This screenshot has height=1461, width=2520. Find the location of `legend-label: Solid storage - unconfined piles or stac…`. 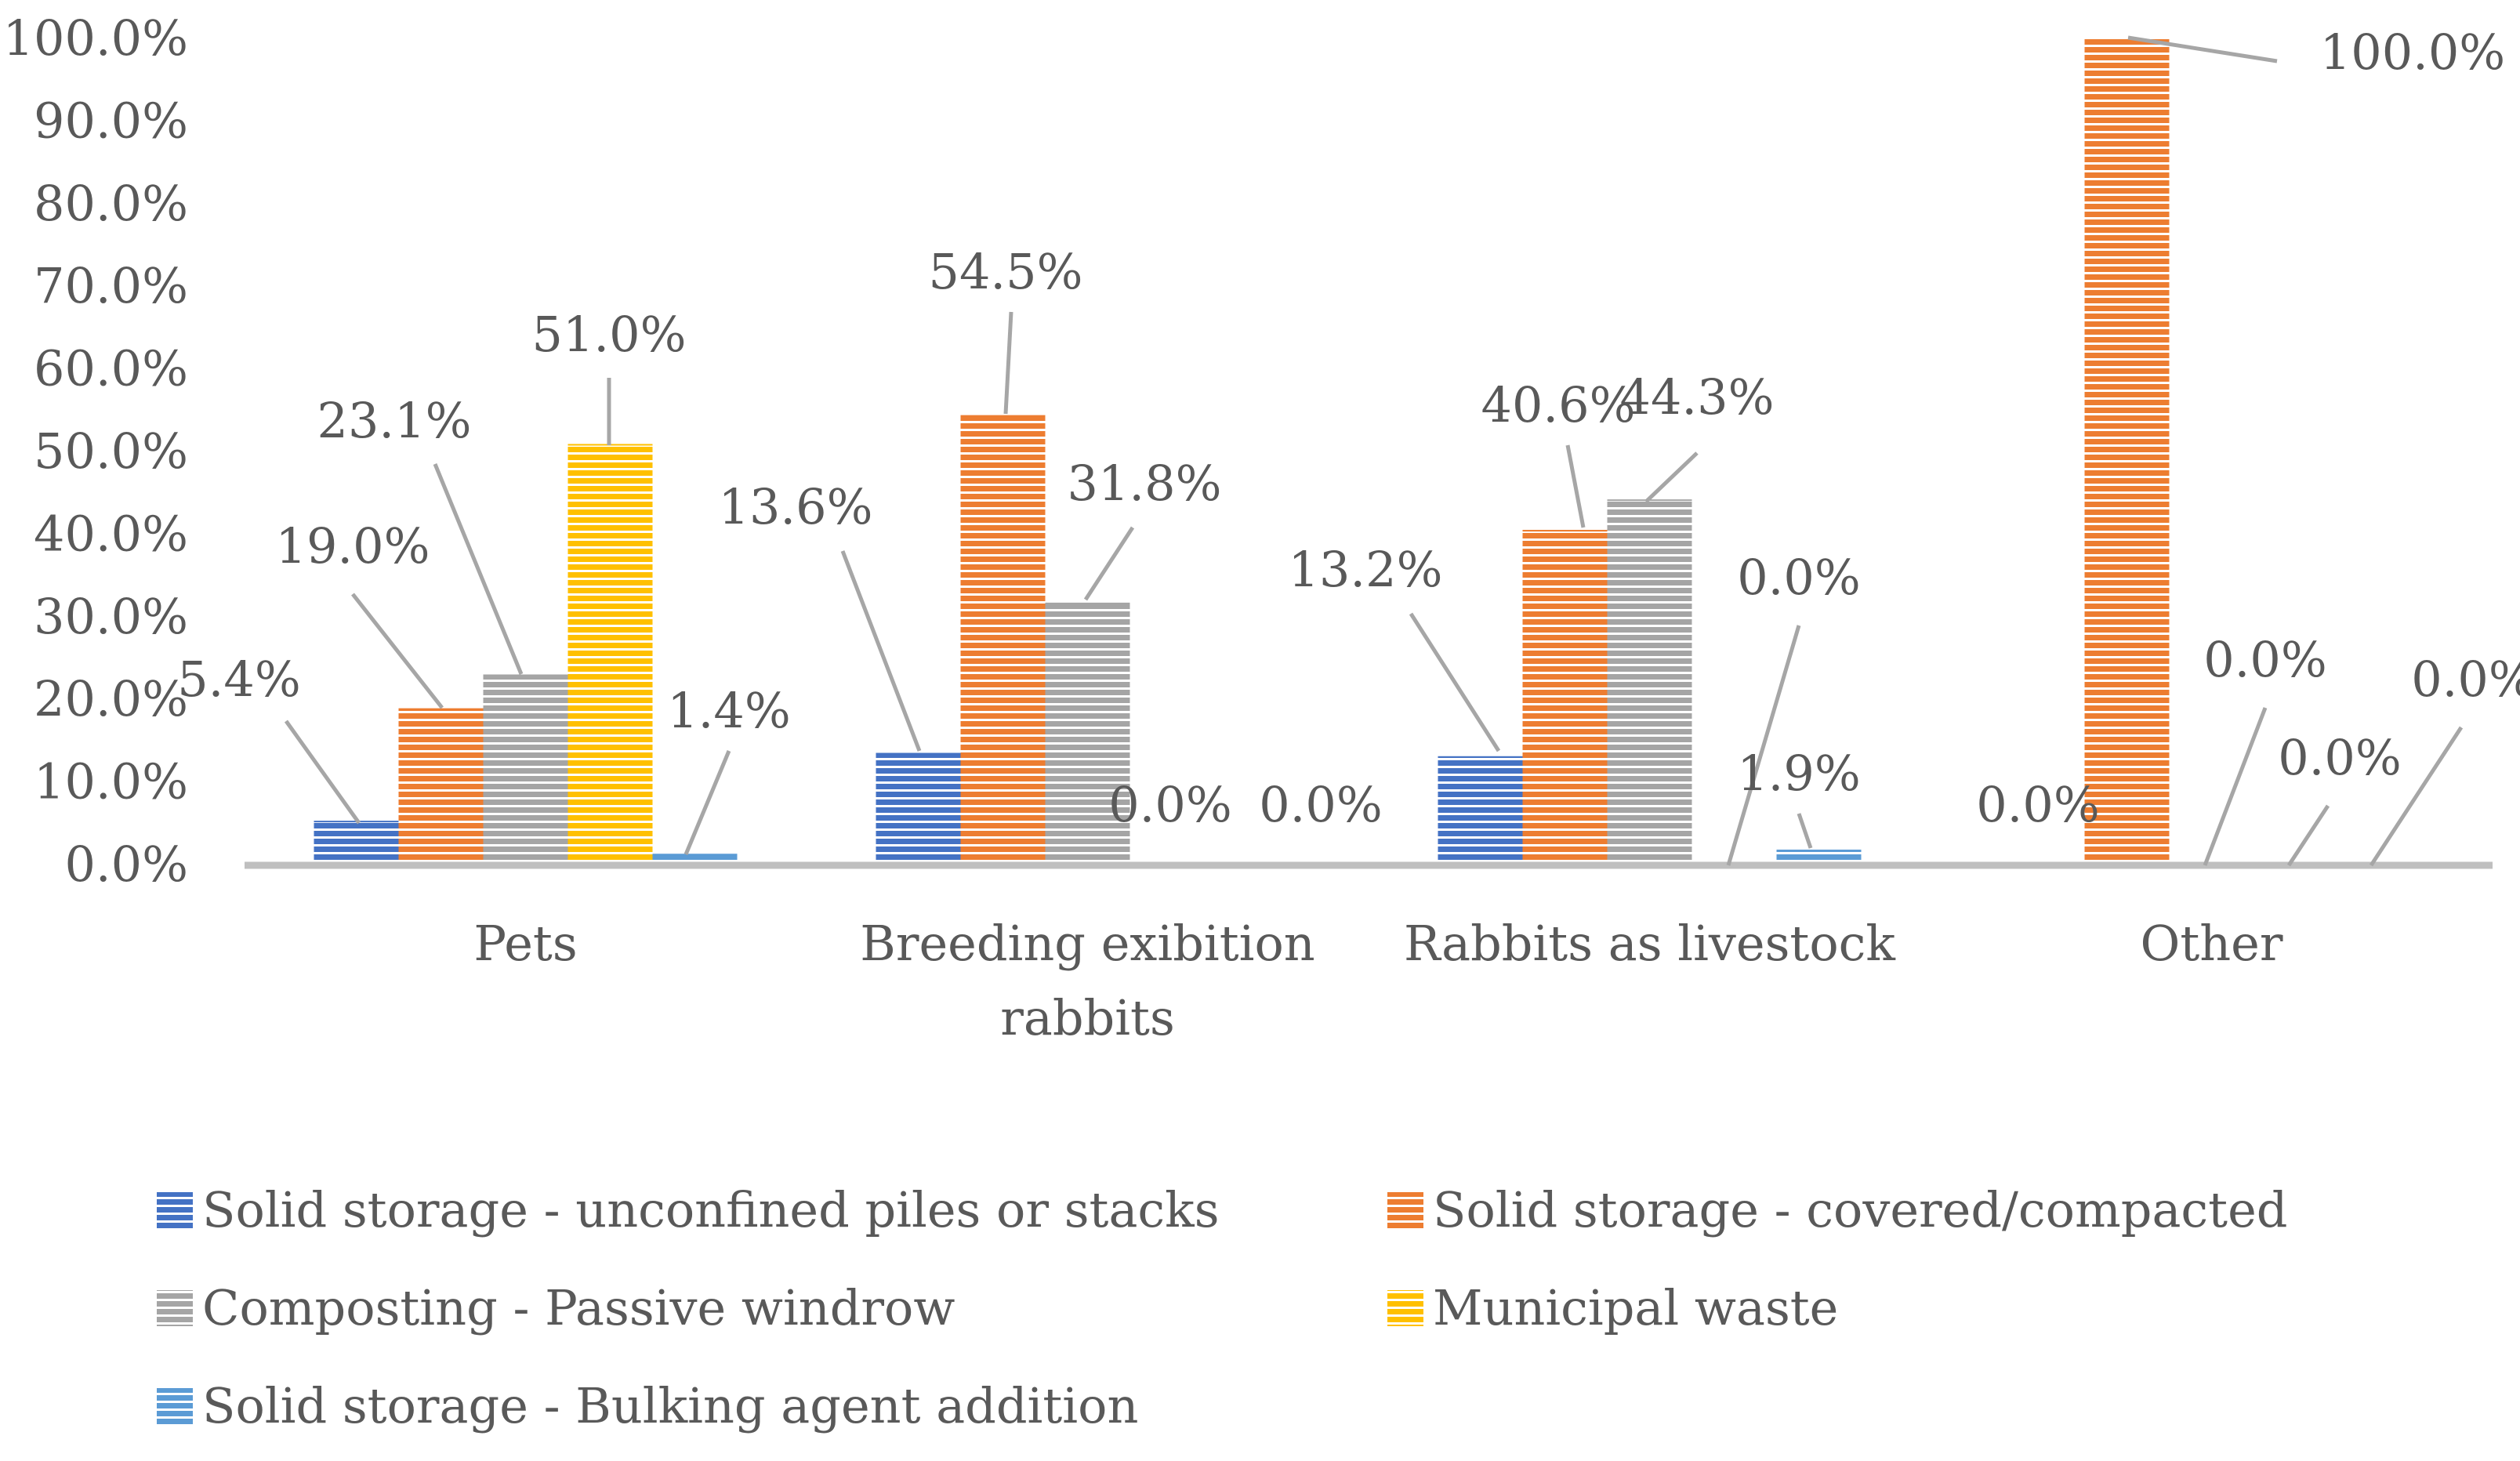

legend-label: Solid storage - unconfined piles or stac… is located at coordinates (711, 1209).